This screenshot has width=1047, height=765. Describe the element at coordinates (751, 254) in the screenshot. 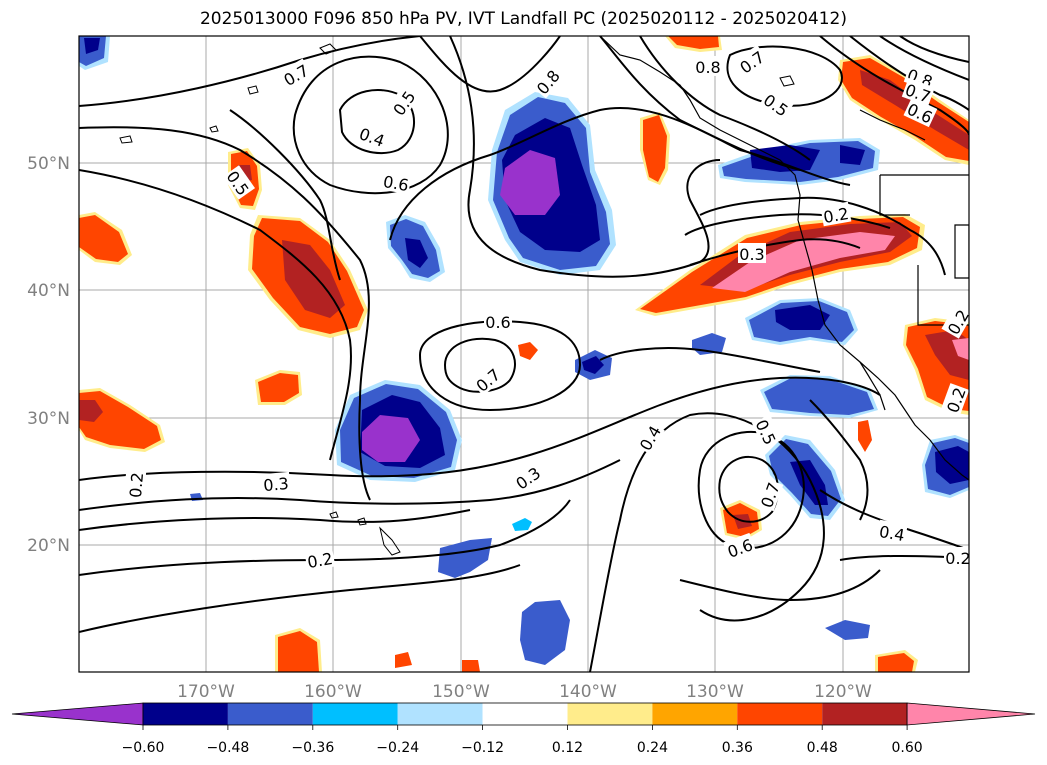

I see `svg-text: 0.3` at that location.